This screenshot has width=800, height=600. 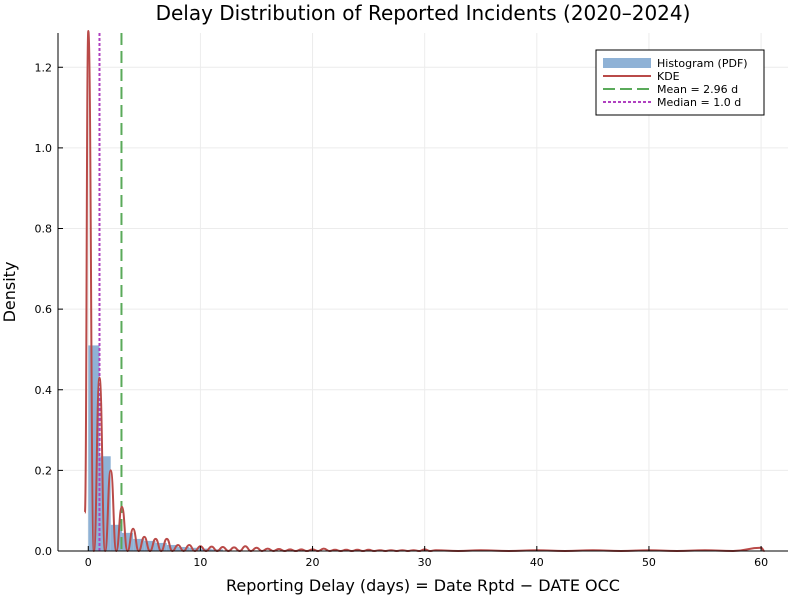 I want to click on legend-label-histogram: Histogram (PDF), so click(x=702, y=63).